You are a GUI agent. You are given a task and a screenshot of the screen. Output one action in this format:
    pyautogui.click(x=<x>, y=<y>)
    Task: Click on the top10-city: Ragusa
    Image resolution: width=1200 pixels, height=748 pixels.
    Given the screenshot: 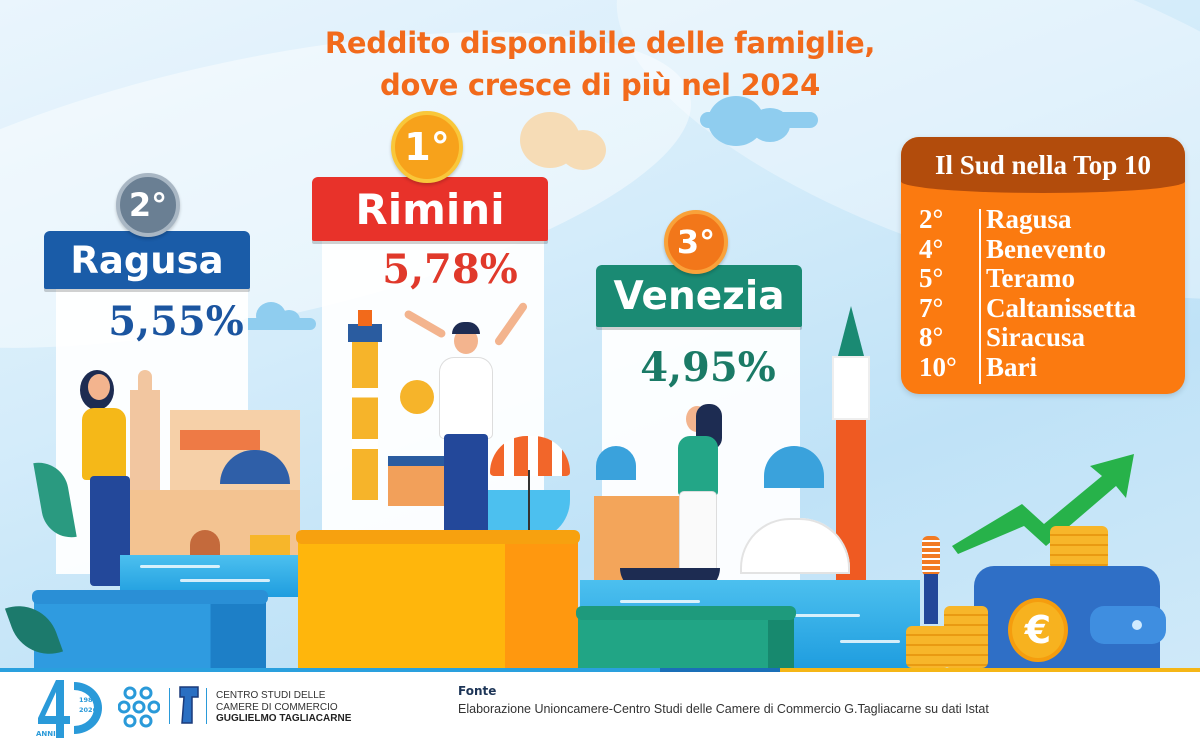 What is the action you would take?
    pyautogui.click(x=1029, y=219)
    